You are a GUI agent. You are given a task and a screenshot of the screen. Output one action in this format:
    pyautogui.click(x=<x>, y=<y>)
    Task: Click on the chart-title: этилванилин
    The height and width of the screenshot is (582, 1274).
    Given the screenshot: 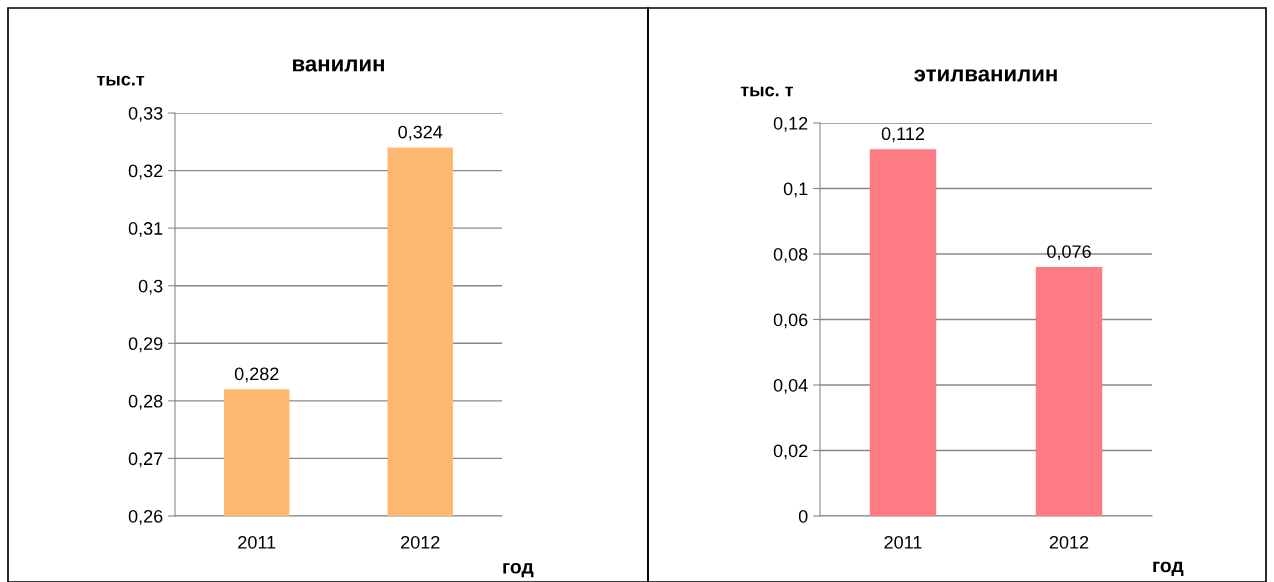 What is the action you would take?
    pyautogui.click(x=985, y=75)
    